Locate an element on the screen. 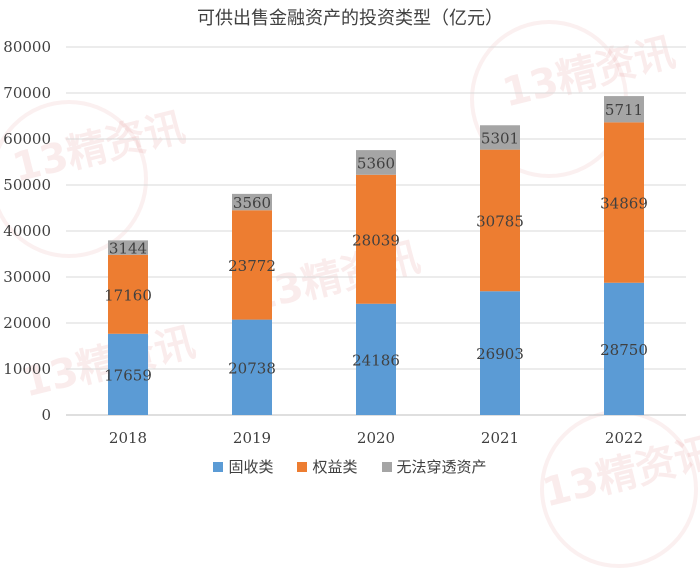  y-tick-label: 70000 is located at coordinates (27, 93).